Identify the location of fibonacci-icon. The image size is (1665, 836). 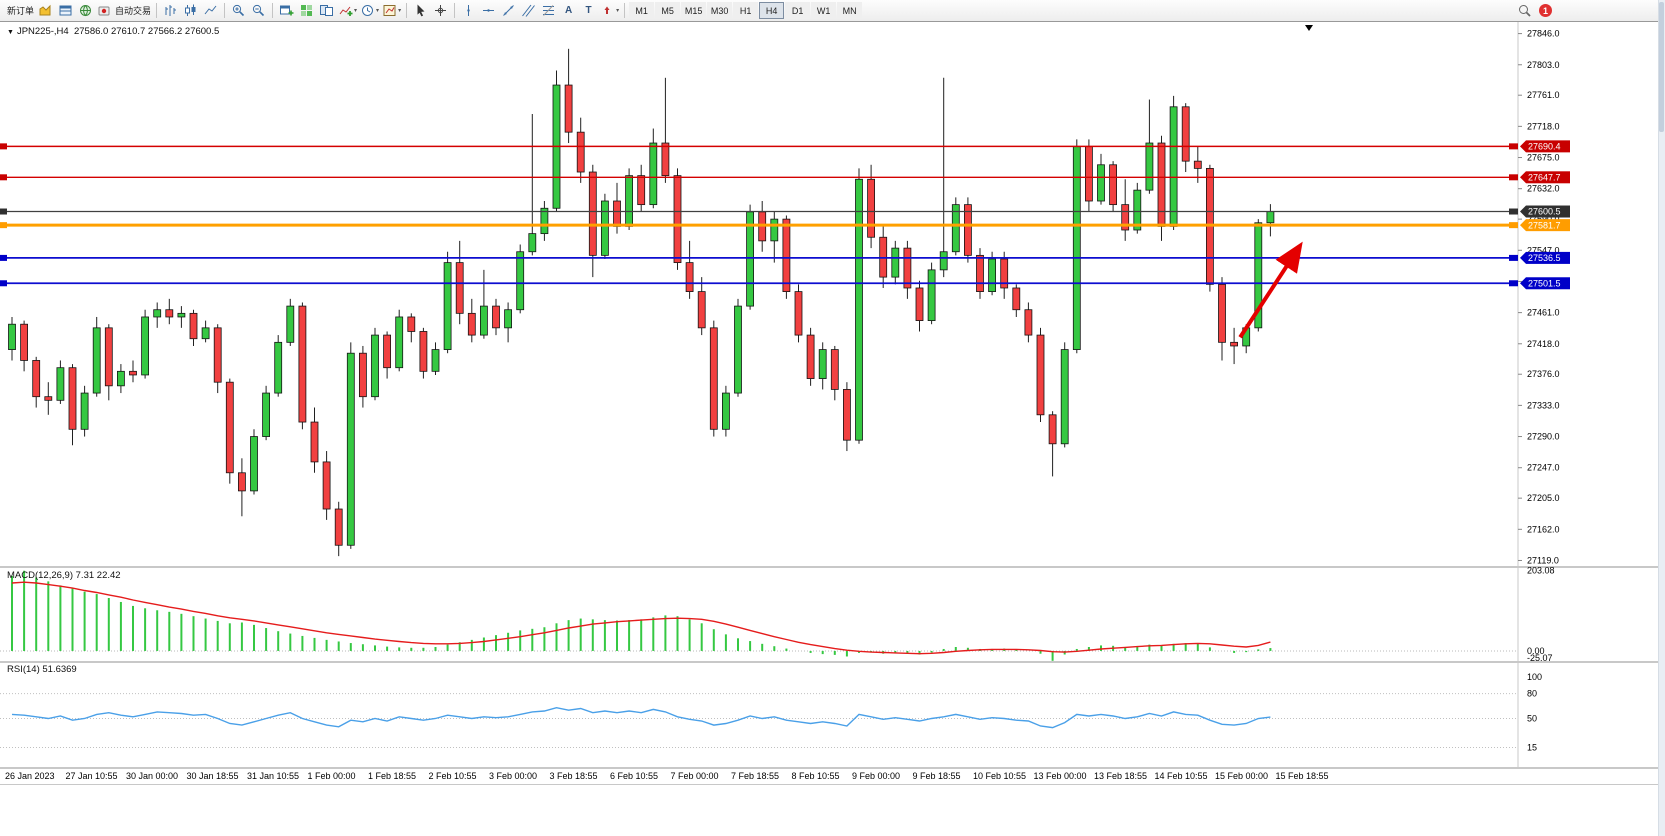
(549, 10).